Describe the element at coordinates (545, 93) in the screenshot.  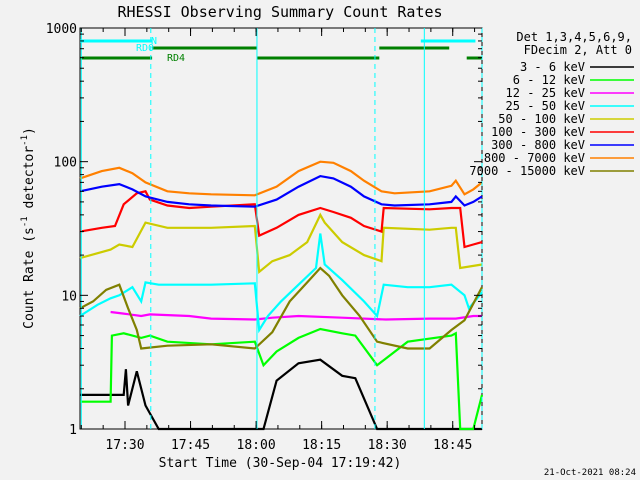
I see `legend-label-2: 12 - 25 keV` at that location.